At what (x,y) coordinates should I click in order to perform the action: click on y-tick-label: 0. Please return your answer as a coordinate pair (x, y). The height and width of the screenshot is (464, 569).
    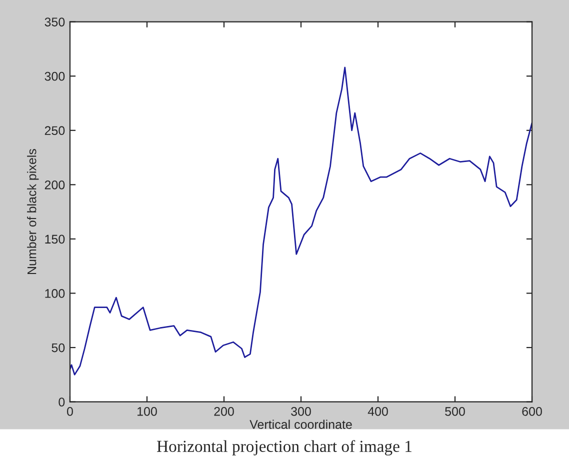
    Looking at the image, I should click on (61, 402).